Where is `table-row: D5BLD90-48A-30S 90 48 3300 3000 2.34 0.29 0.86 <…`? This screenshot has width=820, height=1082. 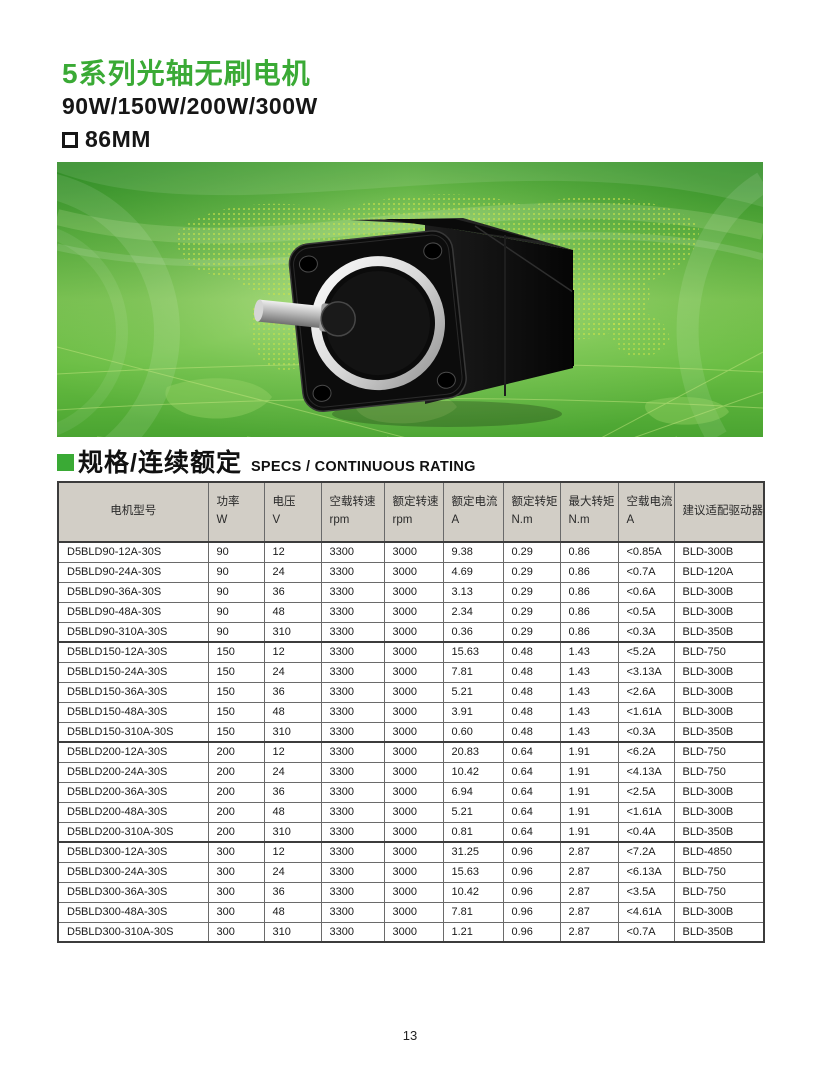 table-row: D5BLD90-48A-30S 90 48 3300 3000 2.34 0.29 0.86 <… is located at coordinates (411, 612).